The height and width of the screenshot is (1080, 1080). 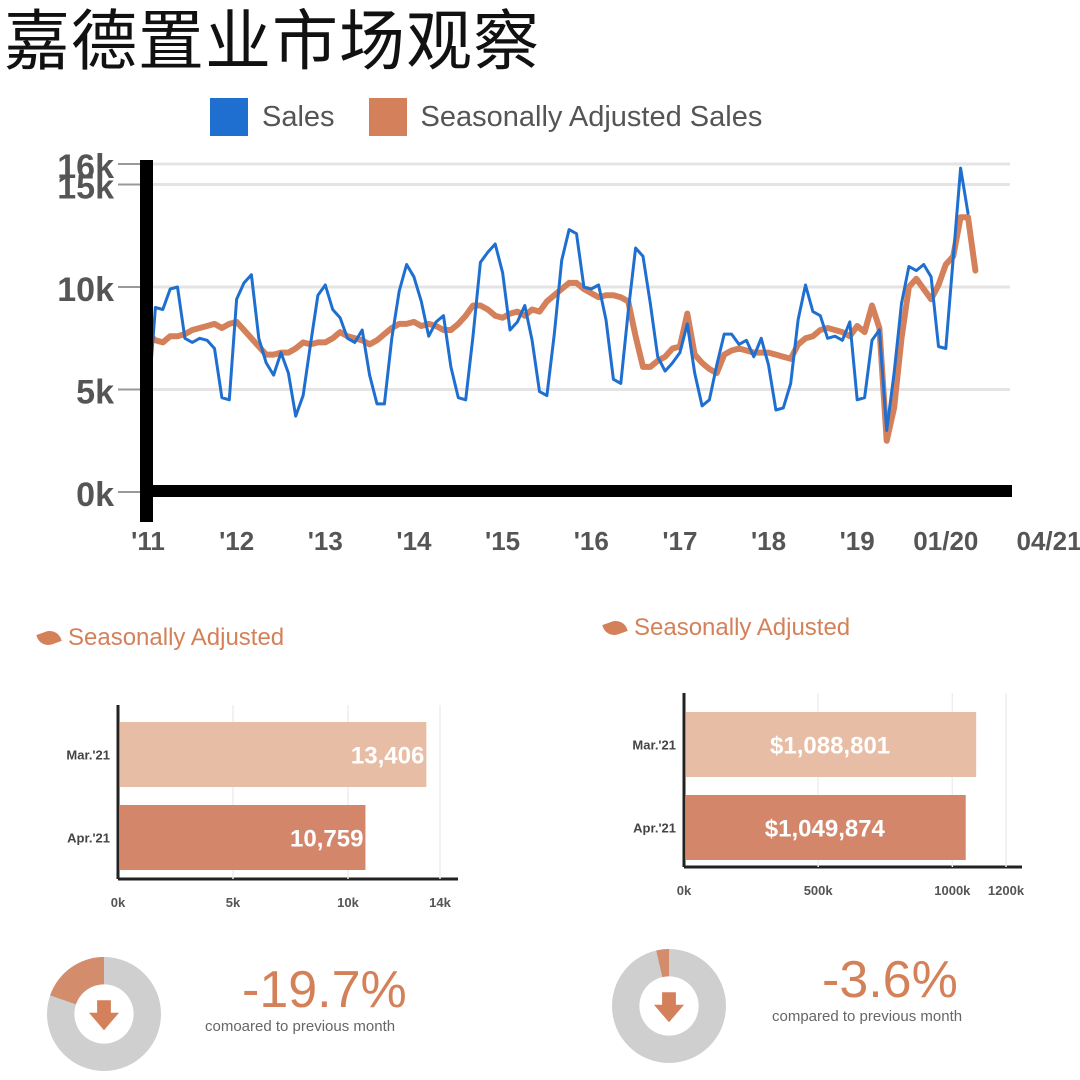 I want to click on right-seasonally-adjusted-label: Seasonally Adjusted, so click(x=726, y=628).